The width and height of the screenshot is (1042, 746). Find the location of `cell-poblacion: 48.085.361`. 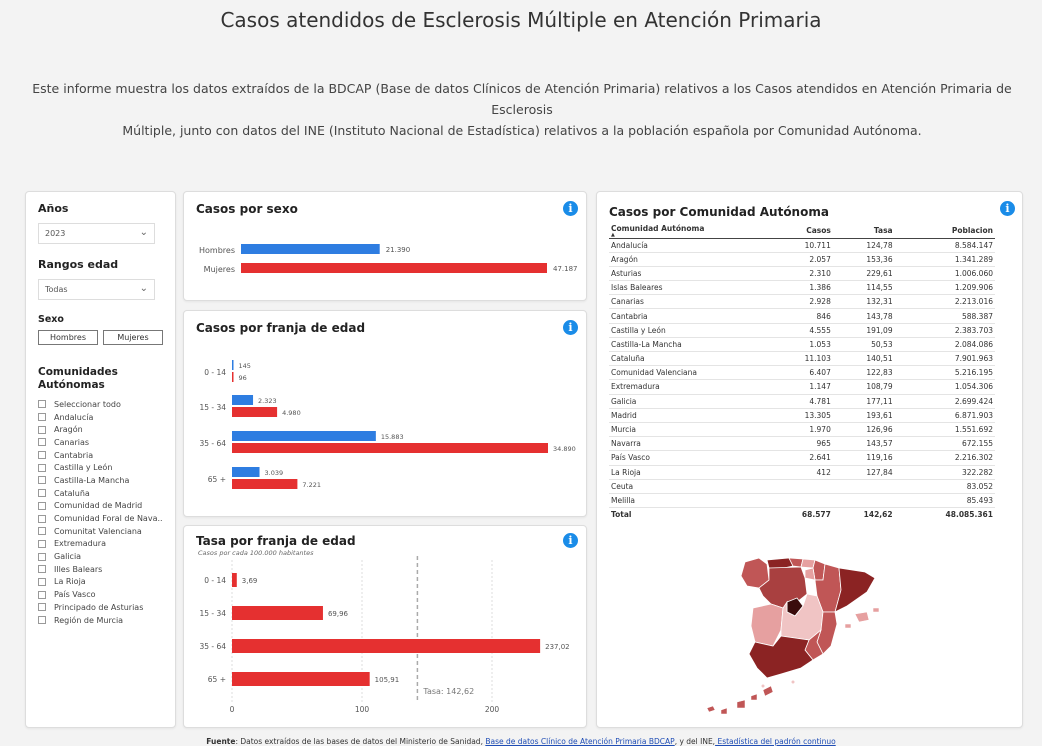

cell-poblacion: 48.085.361 is located at coordinates (944, 514).